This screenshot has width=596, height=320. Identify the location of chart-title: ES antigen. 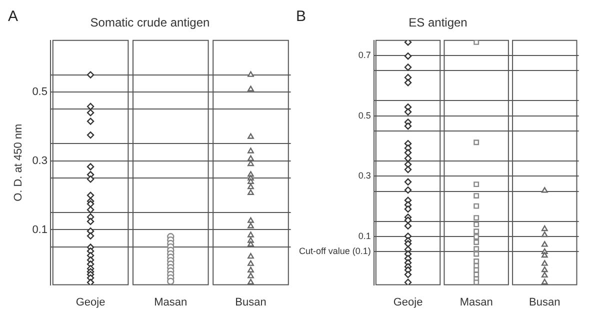
(438, 23).